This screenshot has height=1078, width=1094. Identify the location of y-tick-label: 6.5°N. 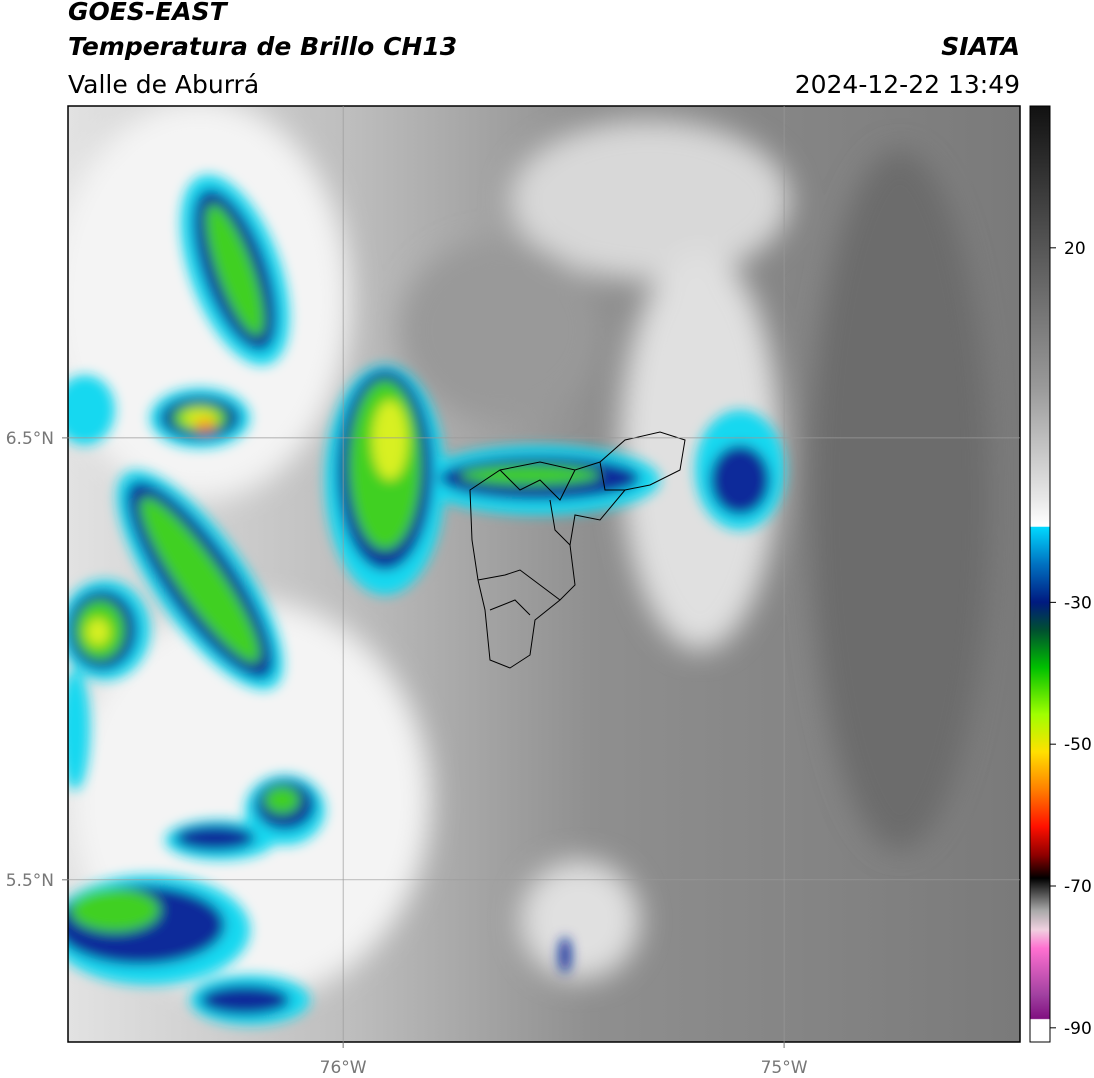
(30, 439).